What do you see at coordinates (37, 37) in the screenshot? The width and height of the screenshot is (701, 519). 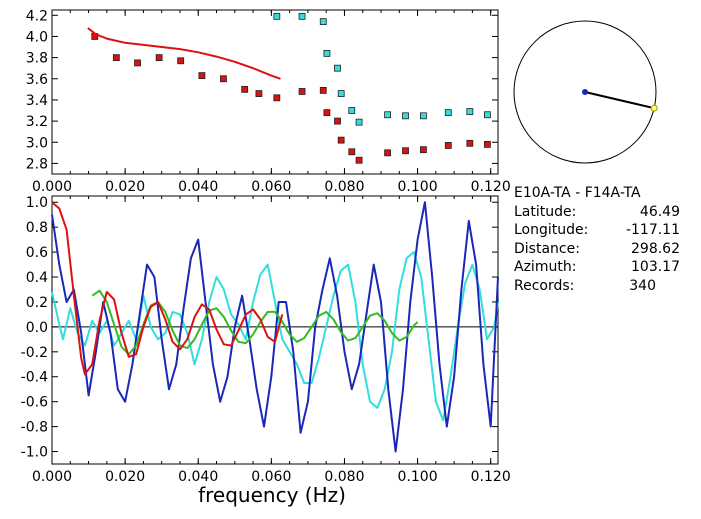 I see `y-tick-label: 4.0` at bounding box center [37, 37].